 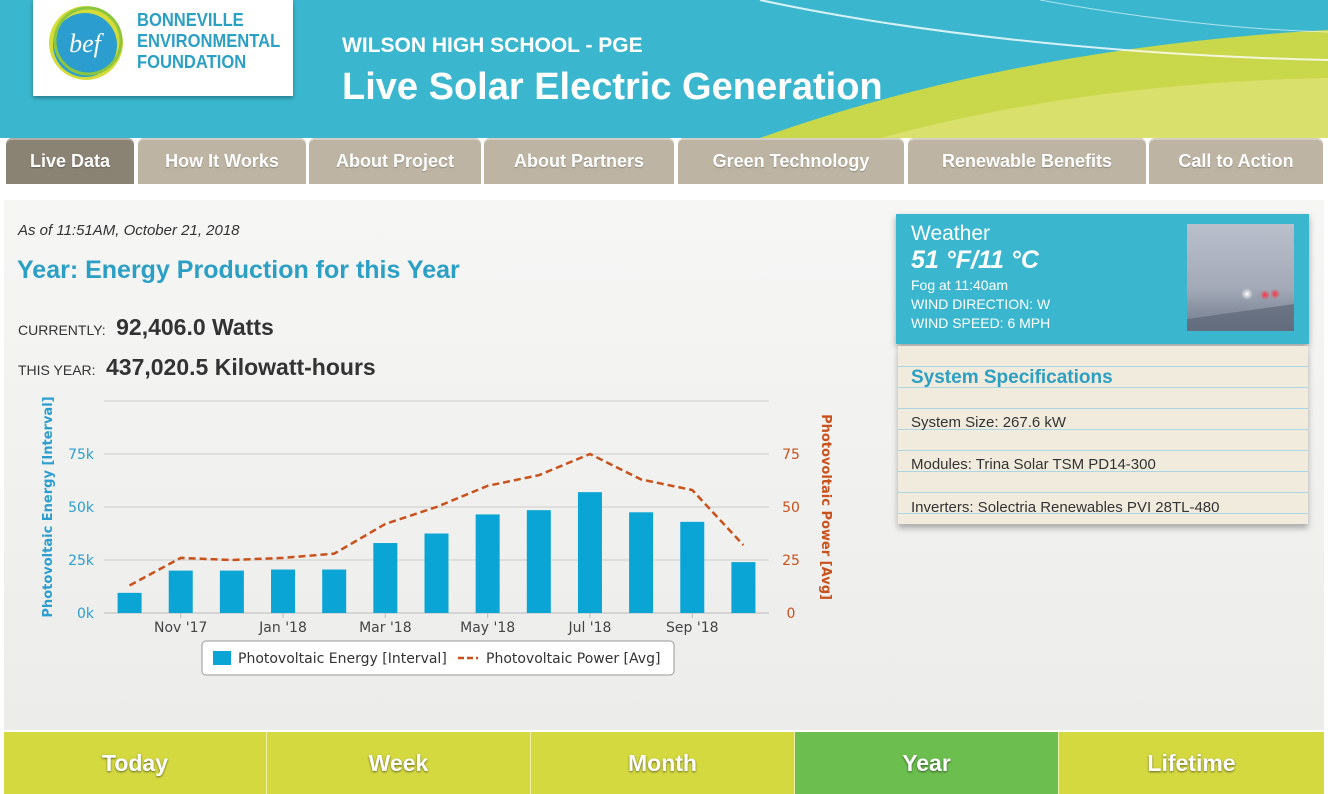 What do you see at coordinates (48, 506) in the screenshot?
I see `y-left-axis-title: Photovoltaic Energy [Interval]` at bounding box center [48, 506].